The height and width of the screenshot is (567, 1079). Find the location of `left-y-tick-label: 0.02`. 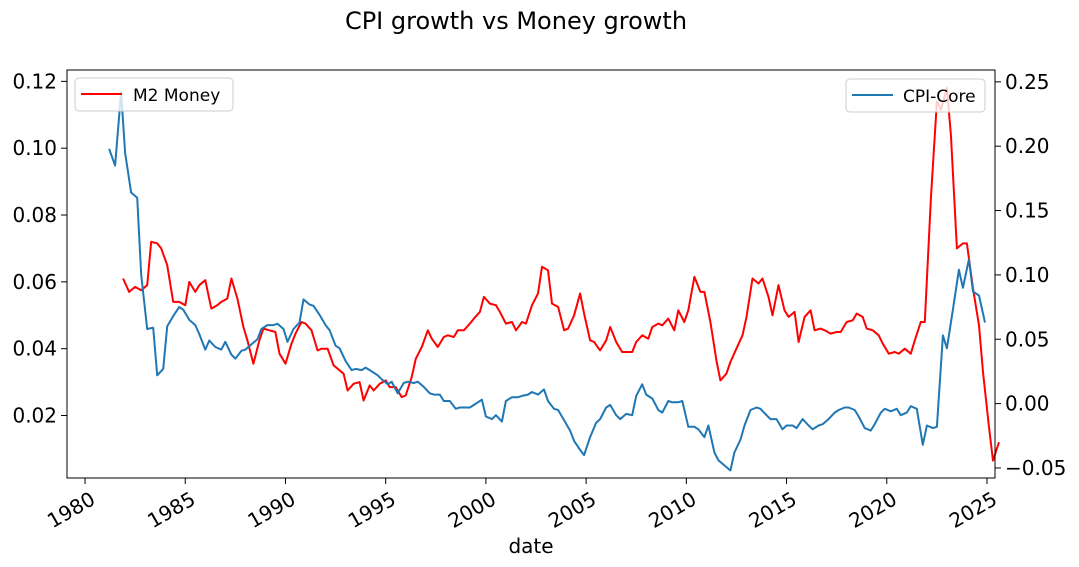

left-y-tick-label: 0.02 is located at coordinates (34, 416).